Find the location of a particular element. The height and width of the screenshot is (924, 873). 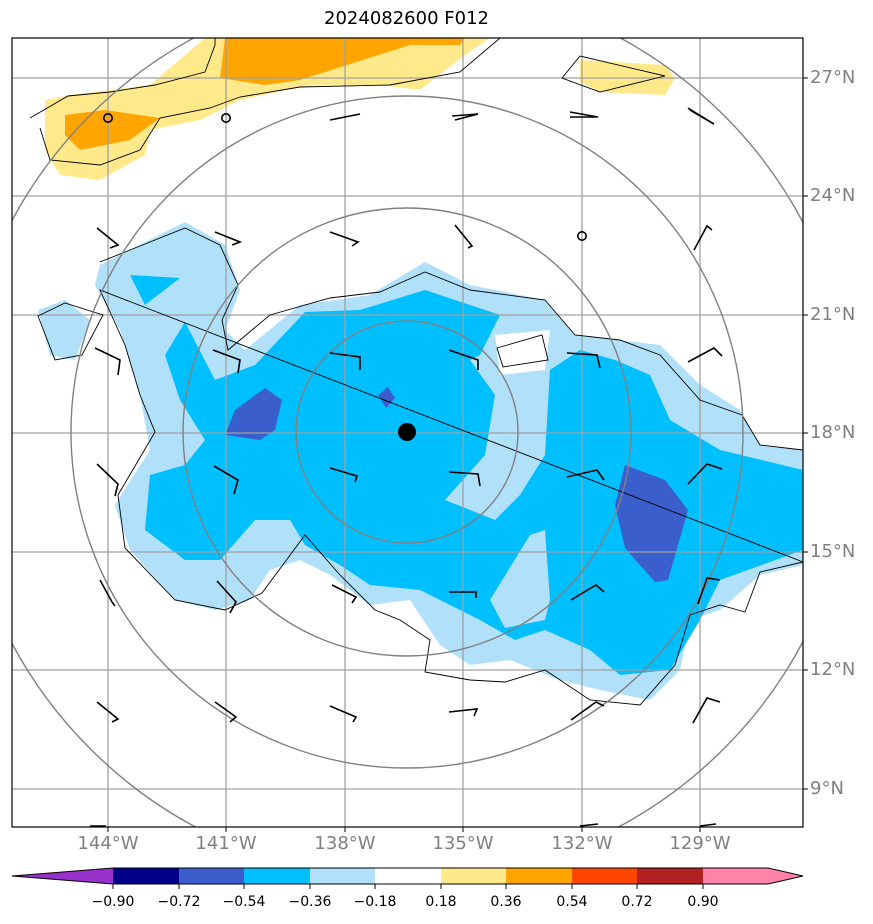

light-blue-region-west is located at coordinates (64, 330).